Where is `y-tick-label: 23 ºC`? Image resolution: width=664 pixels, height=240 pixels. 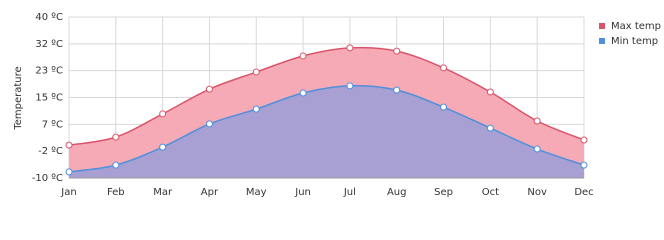 y-tick-label: 23 ºC is located at coordinates (49, 71).